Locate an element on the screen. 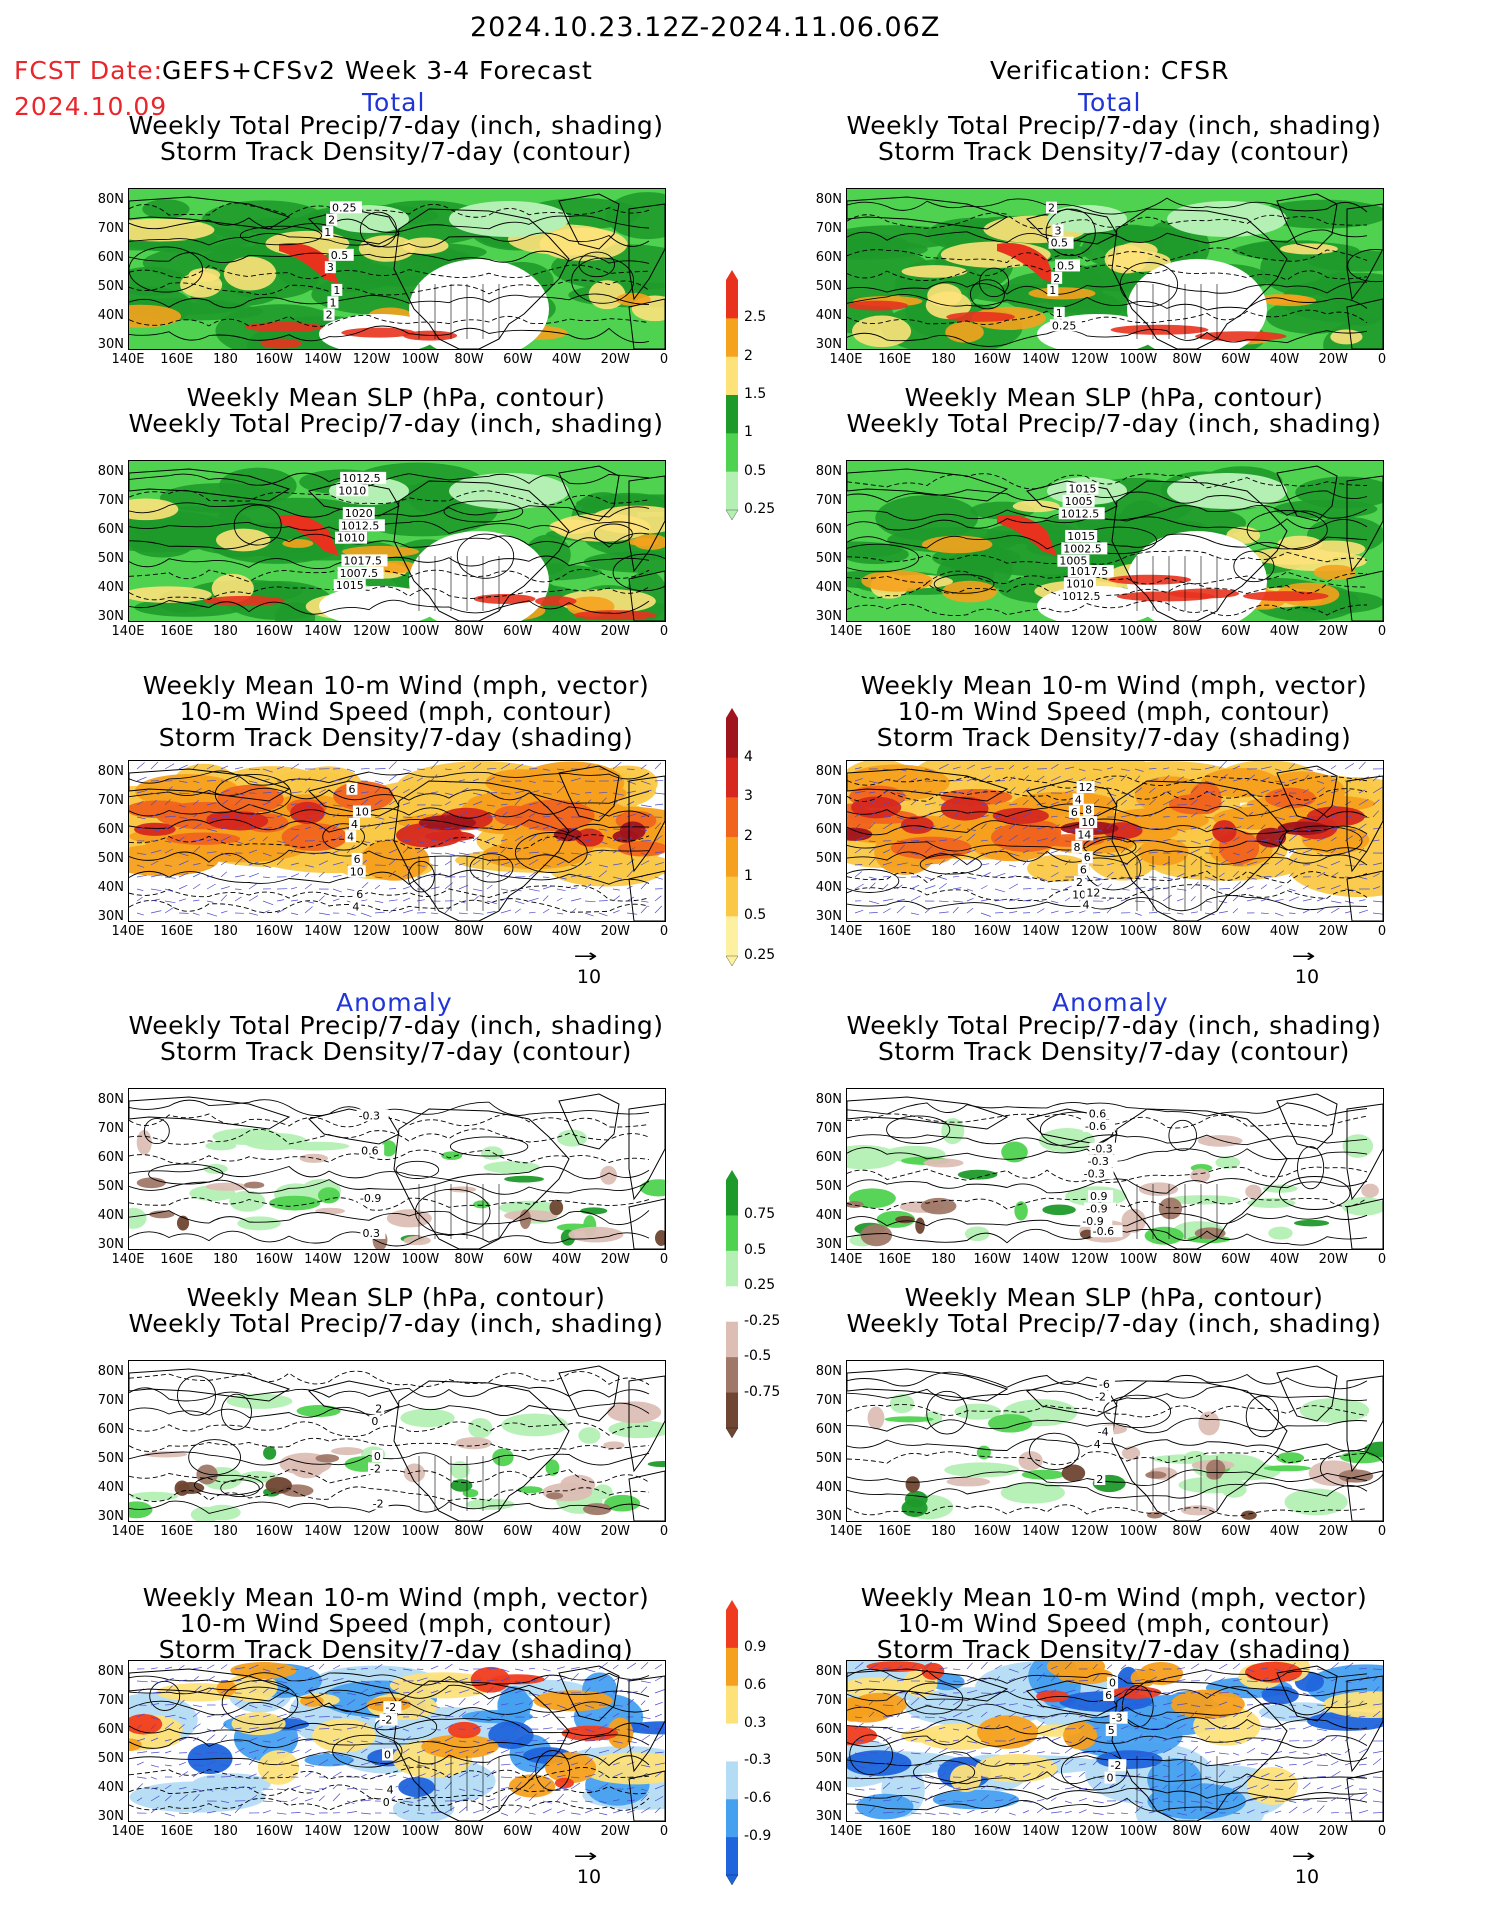 Image resolution: width=1487 pixels, height=1925 pixels. contour-label: -2 is located at coordinates (377, 1468).